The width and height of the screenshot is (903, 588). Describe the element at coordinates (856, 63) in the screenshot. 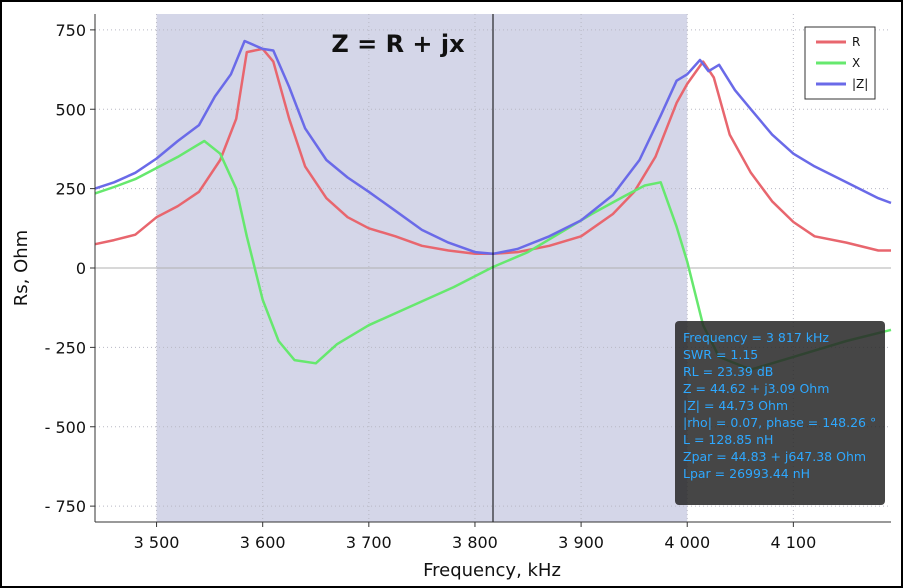

I see `legend-label: X` at that location.